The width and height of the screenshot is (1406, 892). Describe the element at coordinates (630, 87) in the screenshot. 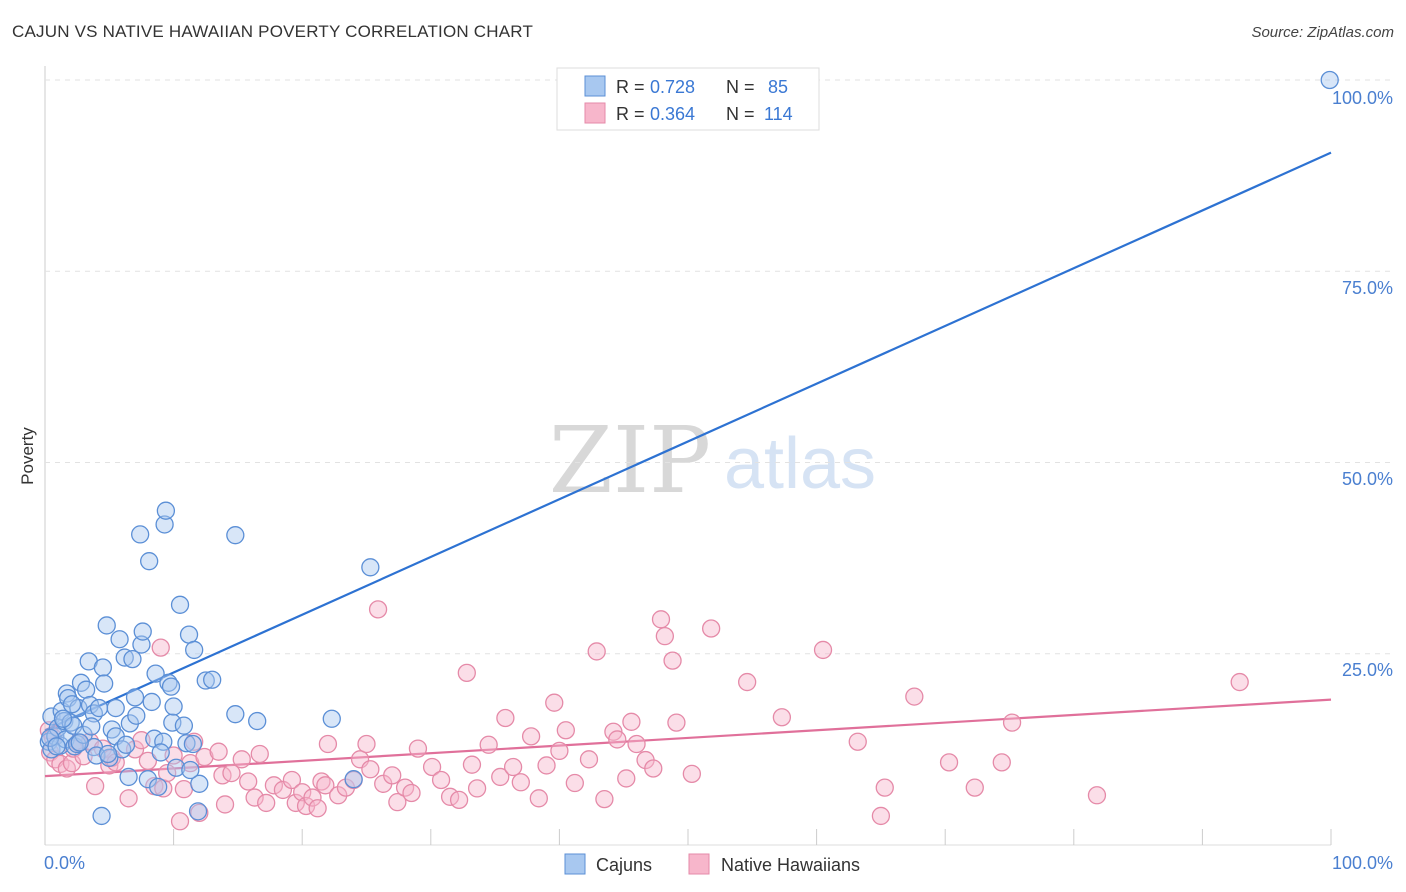

I see `legend-r-label-cajuns: R =` at that location.